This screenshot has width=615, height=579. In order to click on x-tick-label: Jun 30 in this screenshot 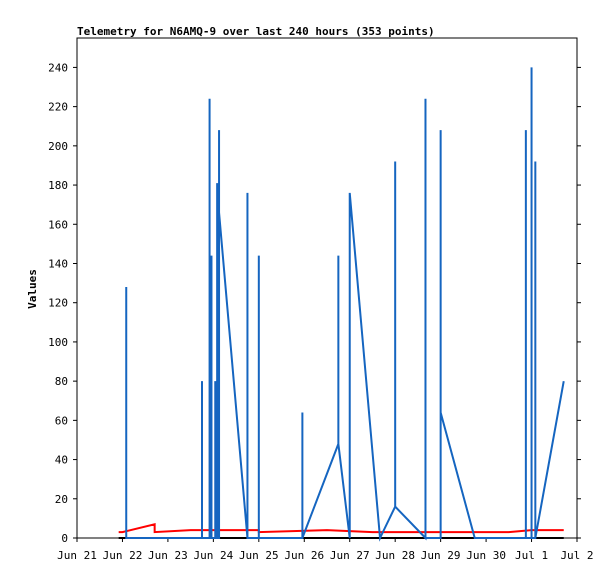, I will do `click(486, 555)`.